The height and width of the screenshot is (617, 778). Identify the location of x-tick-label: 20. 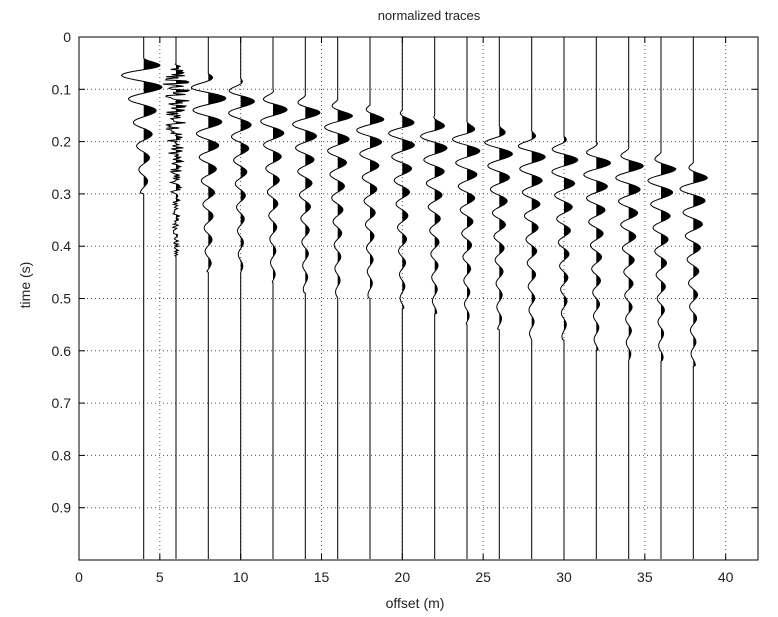
(403, 577).